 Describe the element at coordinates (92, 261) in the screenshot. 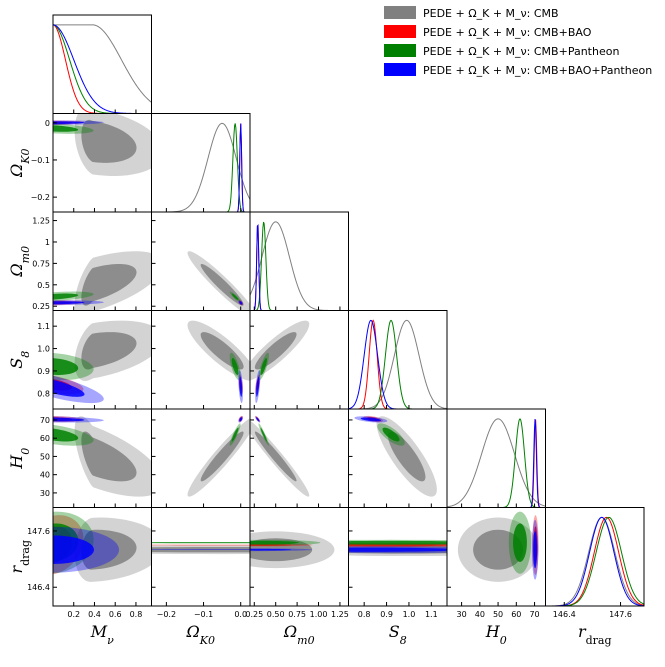

I see `panel-M_nu-Omega_m0: 0.25 0.5 0.75 1 1.25` at that location.